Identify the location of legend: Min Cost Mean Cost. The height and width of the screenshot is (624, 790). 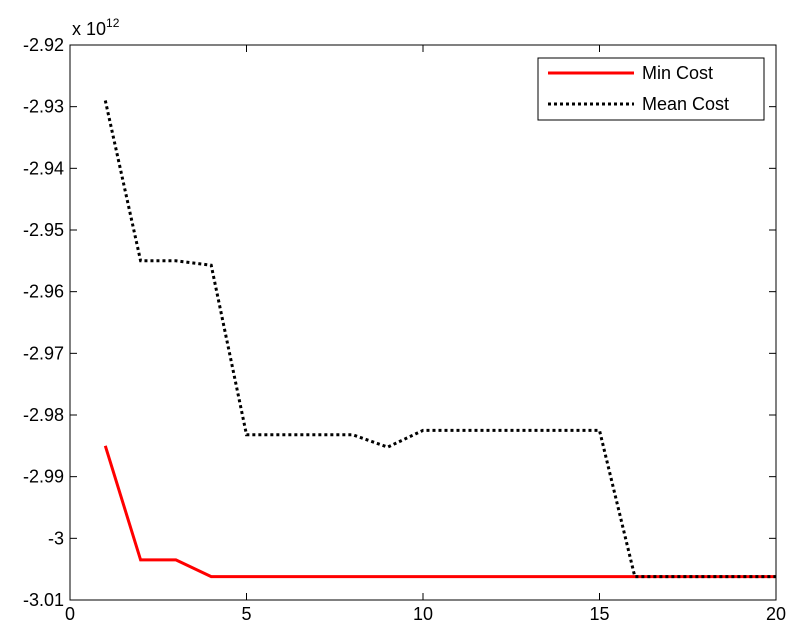
(651, 89).